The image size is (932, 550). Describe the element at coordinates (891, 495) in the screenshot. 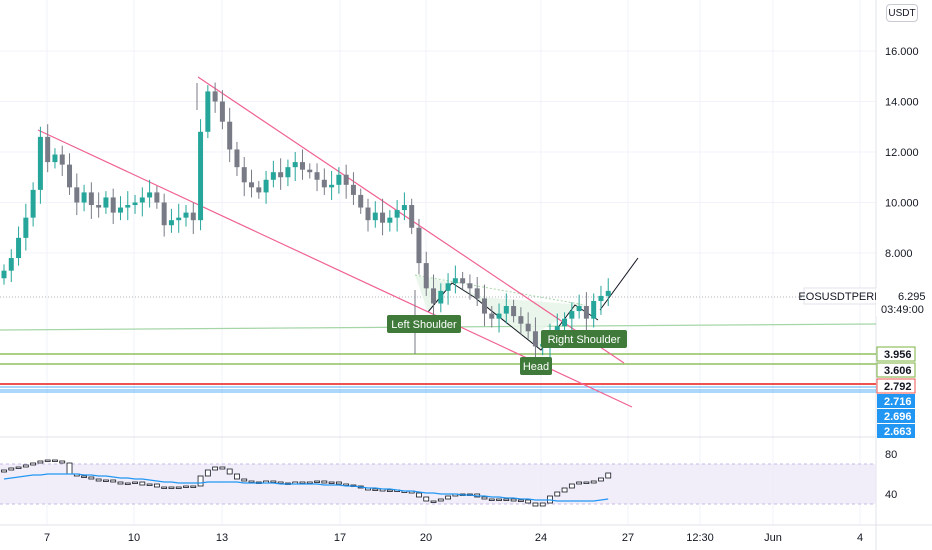

I see `rsi-tick-label: 40` at that location.